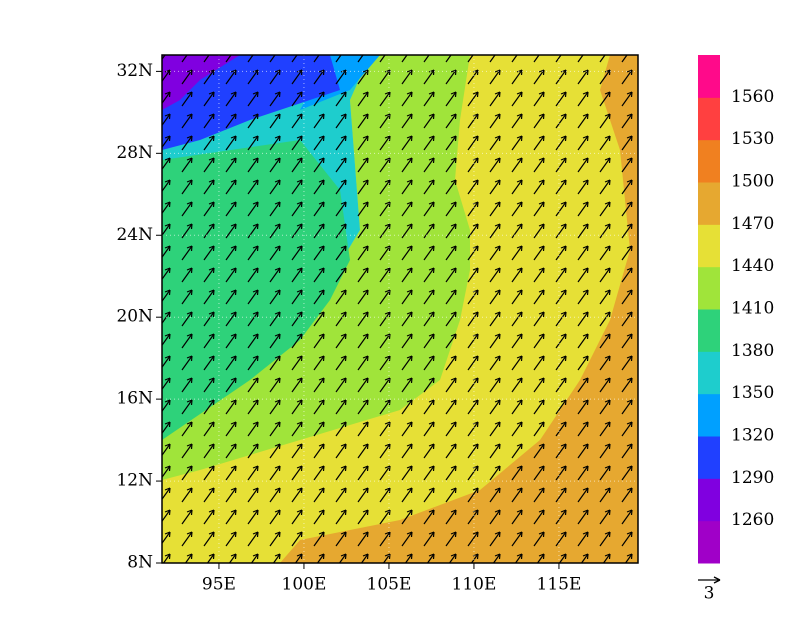 The image size is (800, 622). I want to click on x-tick-label: 100E, so click(304, 585).